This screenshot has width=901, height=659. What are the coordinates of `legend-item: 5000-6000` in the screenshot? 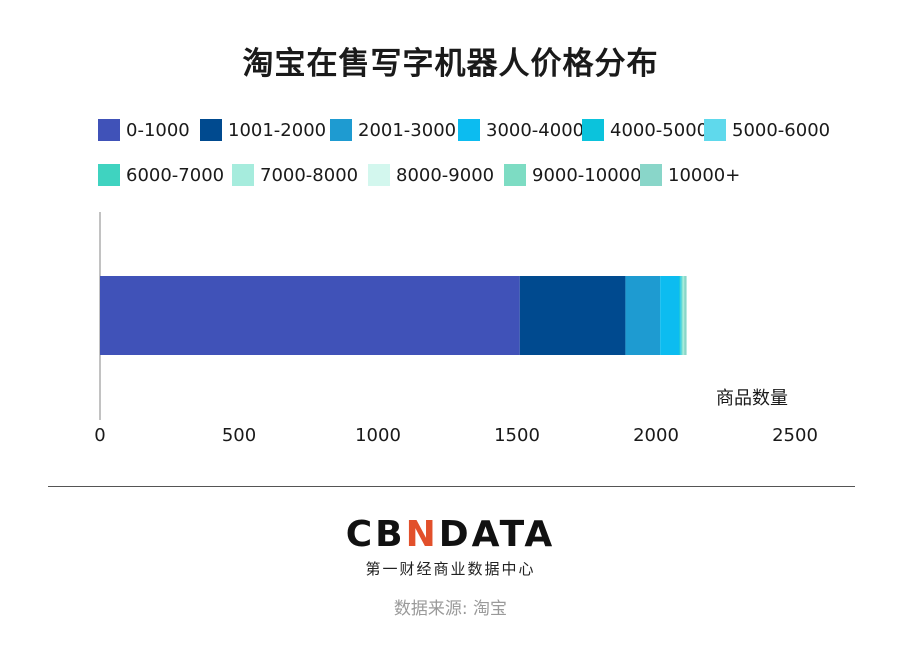 It's located at (767, 130).